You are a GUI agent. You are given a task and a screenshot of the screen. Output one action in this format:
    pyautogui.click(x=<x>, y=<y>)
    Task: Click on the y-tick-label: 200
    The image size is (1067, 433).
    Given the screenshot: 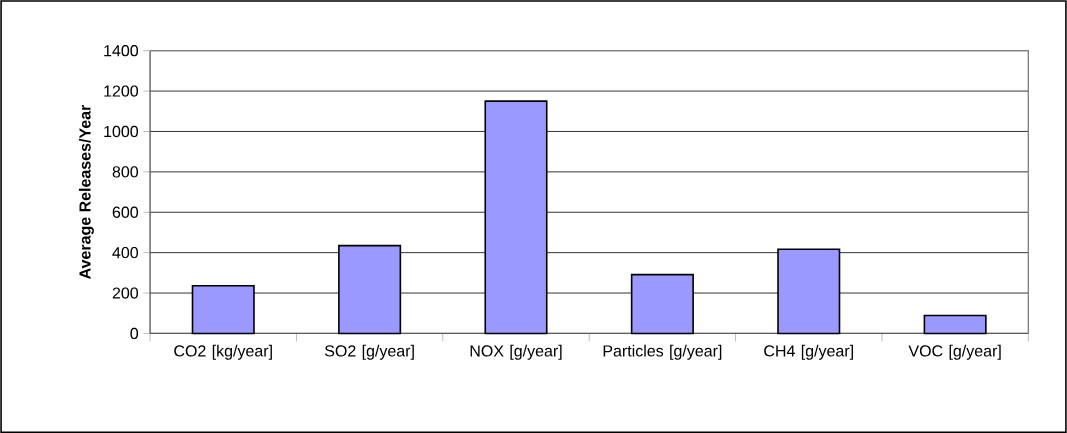 What is the action you would take?
    pyautogui.click(x=125, y=293)
    